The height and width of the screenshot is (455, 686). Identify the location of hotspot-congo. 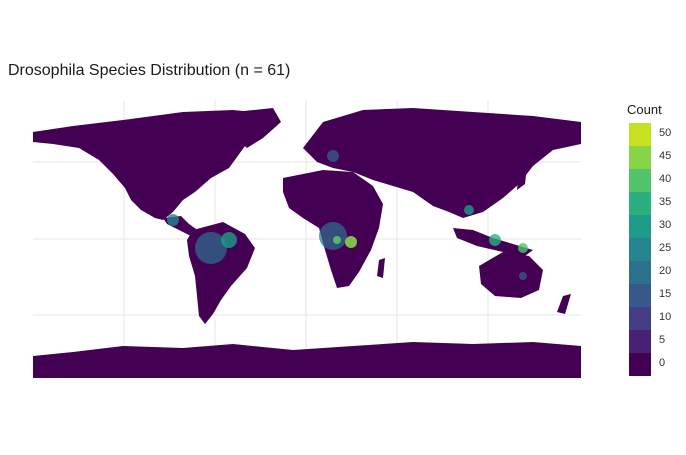
(337, 240).